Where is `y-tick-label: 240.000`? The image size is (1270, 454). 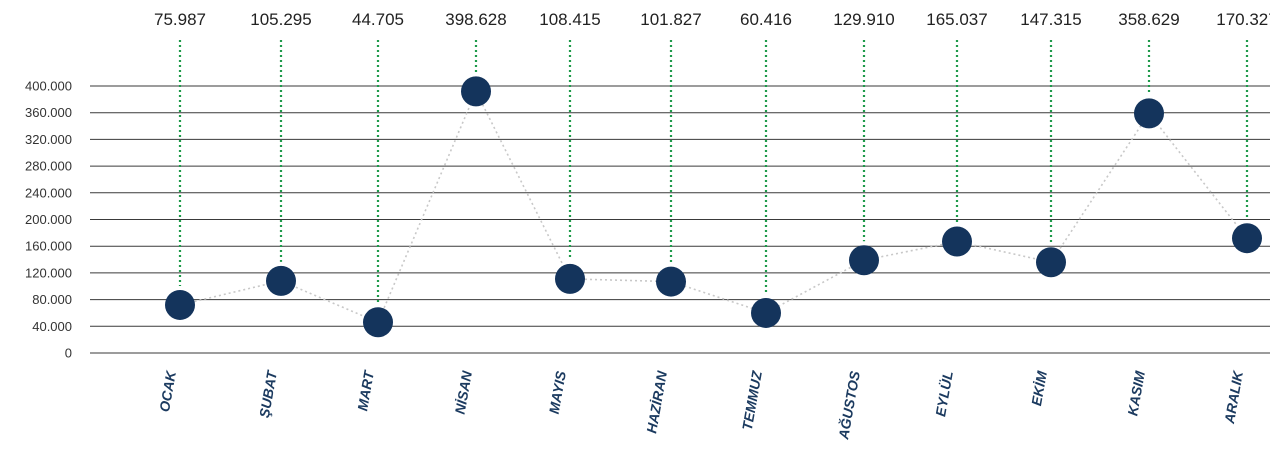 y-tick-label: 240.000 is located at coordinates (48, 192).